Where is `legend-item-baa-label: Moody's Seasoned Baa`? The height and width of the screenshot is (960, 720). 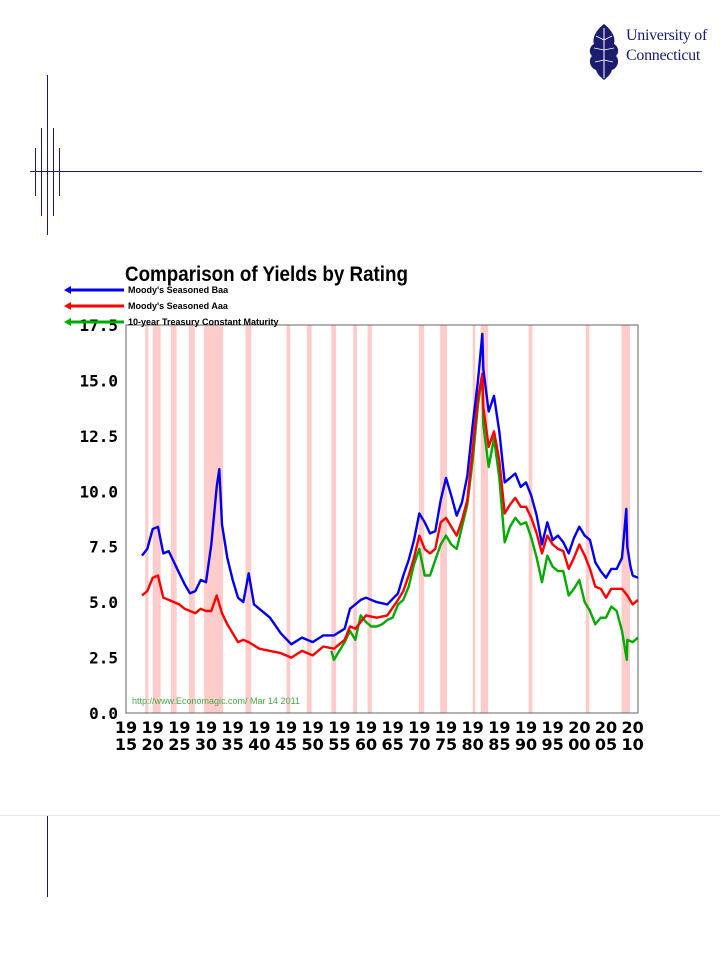
legend-item-baa-label: Moody's Seasoned Baa is located at coordinates (178, 290).